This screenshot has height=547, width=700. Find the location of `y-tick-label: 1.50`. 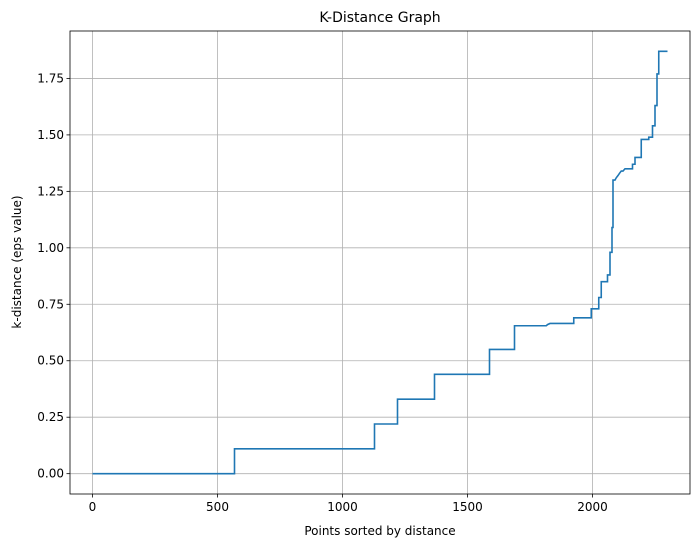

y-tick-label: 1.50 is located at coordinates (50, 135).